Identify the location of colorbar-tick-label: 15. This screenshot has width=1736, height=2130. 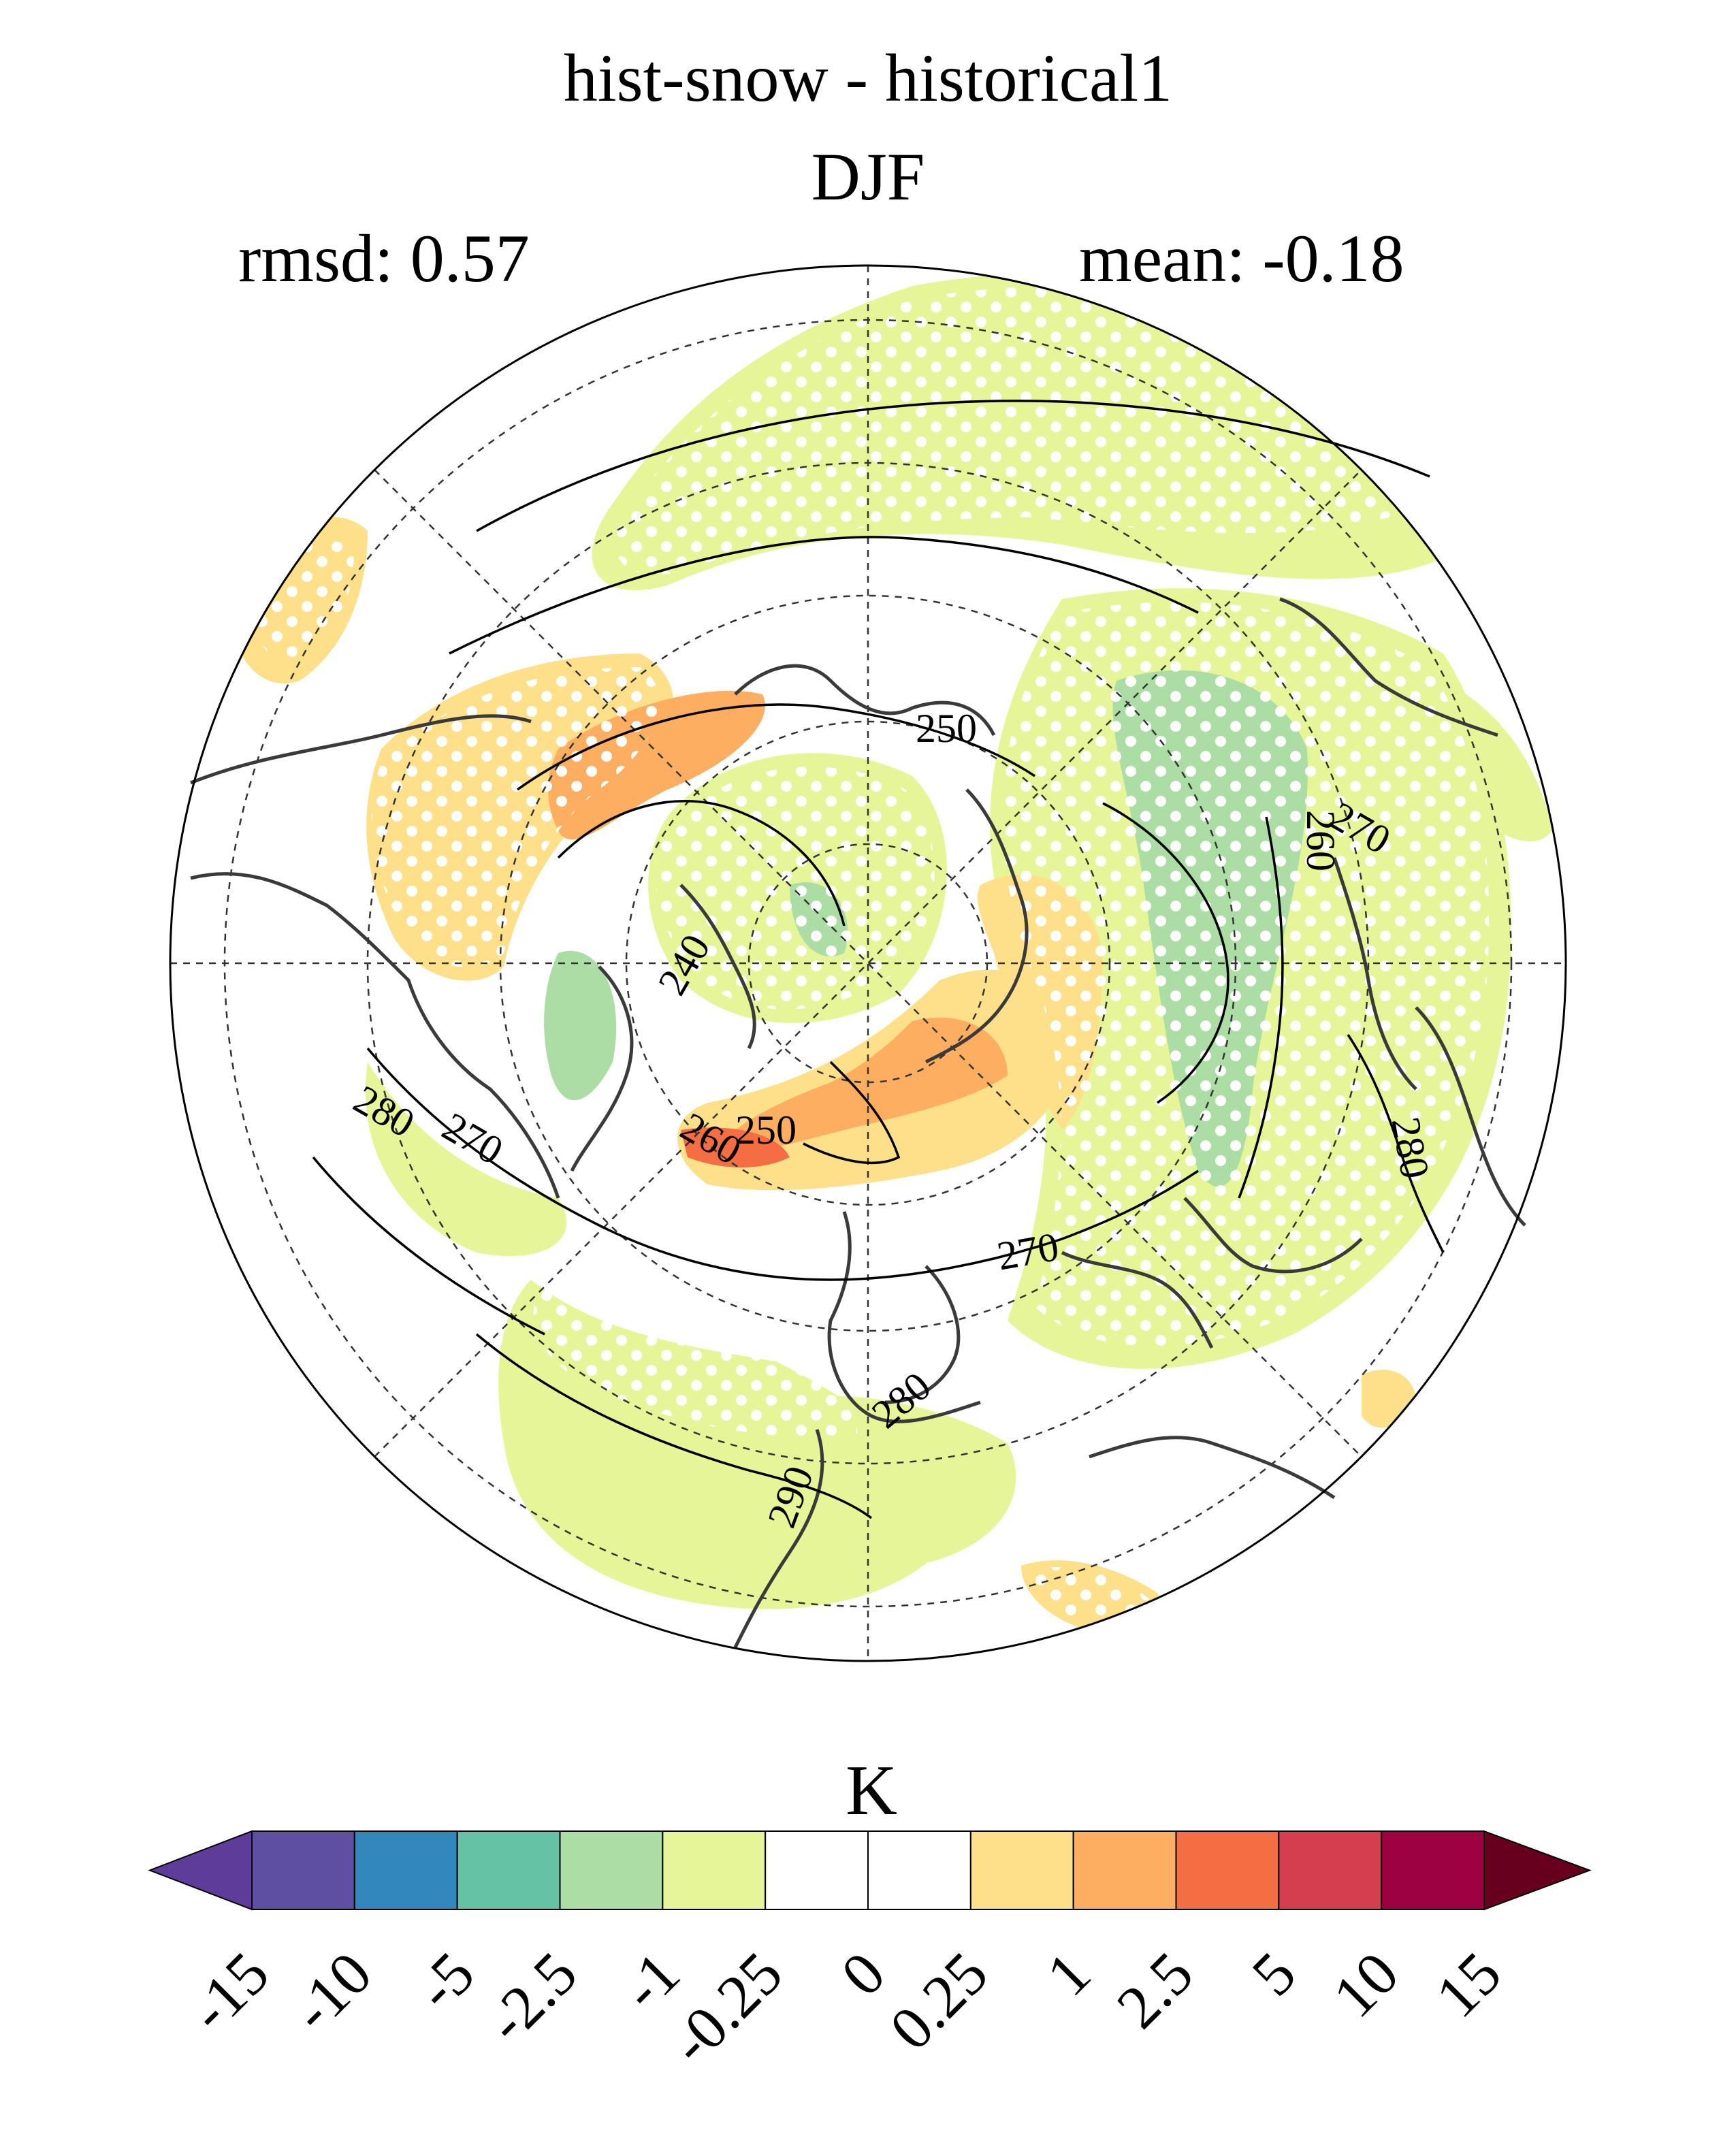
(1468, 1985).